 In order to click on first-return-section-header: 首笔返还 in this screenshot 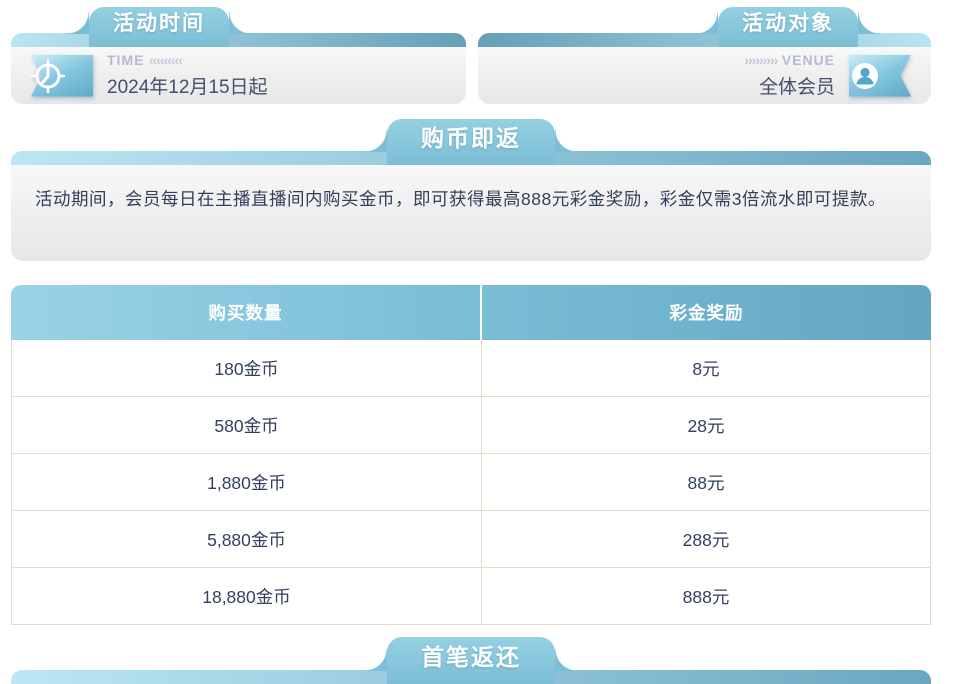, I will do `click(471, 659)`.